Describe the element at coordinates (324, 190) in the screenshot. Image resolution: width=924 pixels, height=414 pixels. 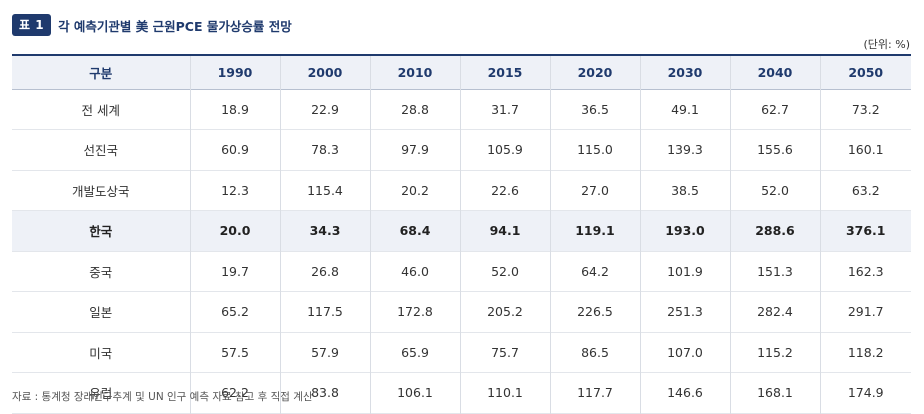
I see `table-cell: 115.4` at that location.